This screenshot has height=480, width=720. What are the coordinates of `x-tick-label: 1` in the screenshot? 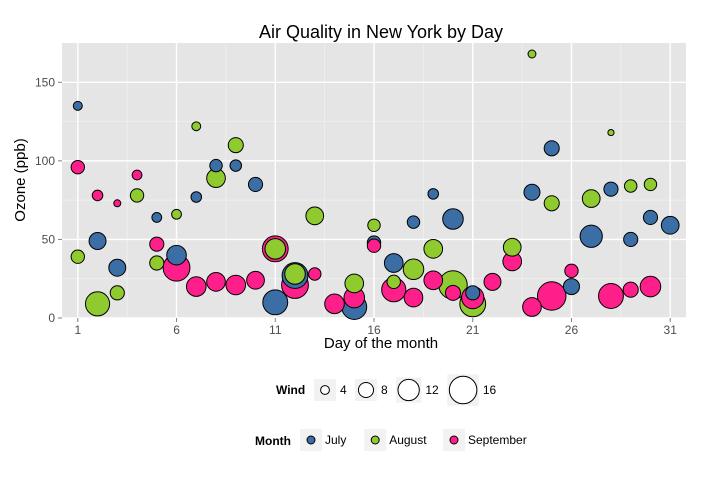 It's located at (77, 330).